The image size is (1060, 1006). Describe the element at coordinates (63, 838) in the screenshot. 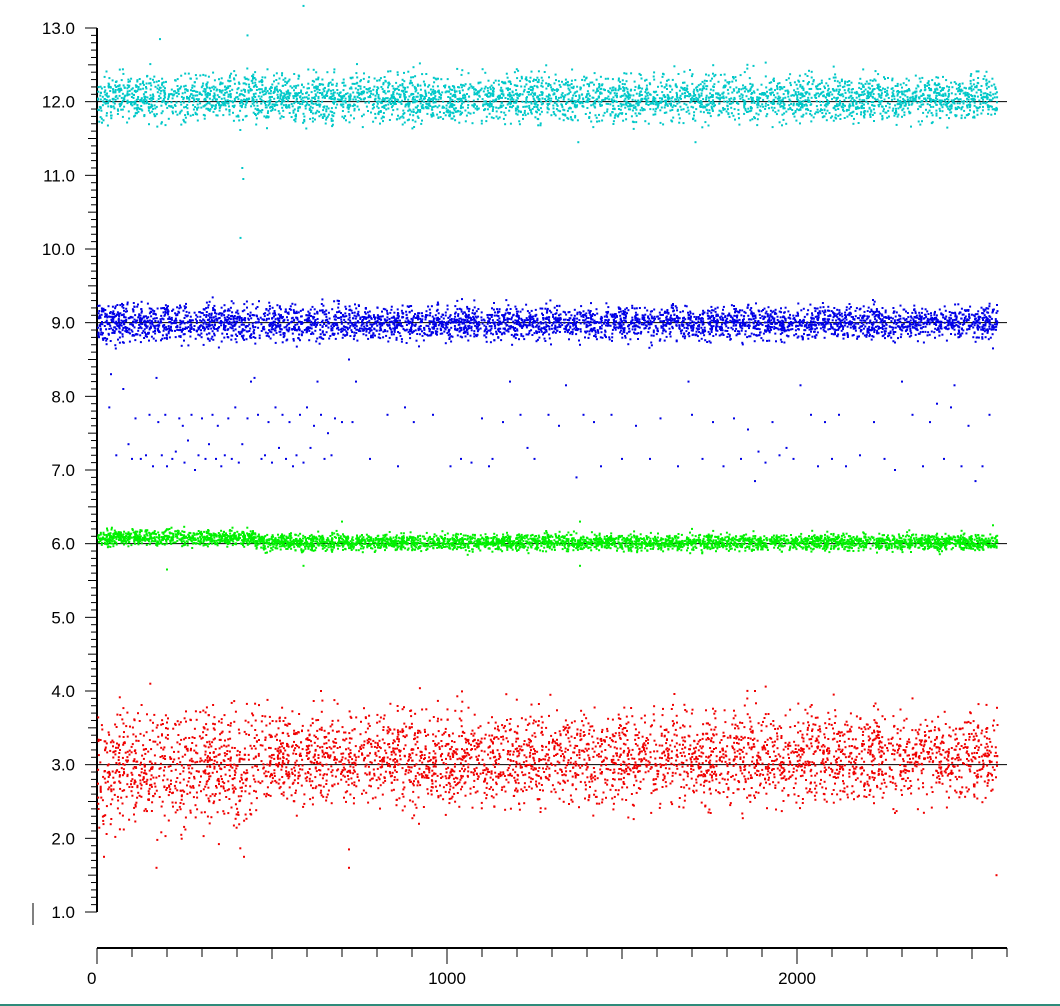

I see `y-tick-label: 2.0` at that location.